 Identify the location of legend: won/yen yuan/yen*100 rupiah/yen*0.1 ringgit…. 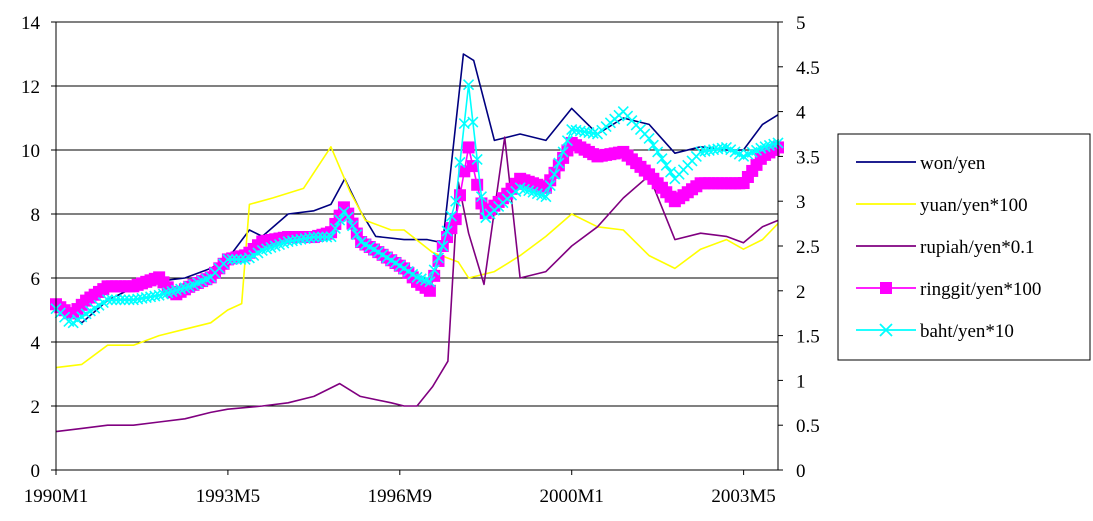
(964, 247).